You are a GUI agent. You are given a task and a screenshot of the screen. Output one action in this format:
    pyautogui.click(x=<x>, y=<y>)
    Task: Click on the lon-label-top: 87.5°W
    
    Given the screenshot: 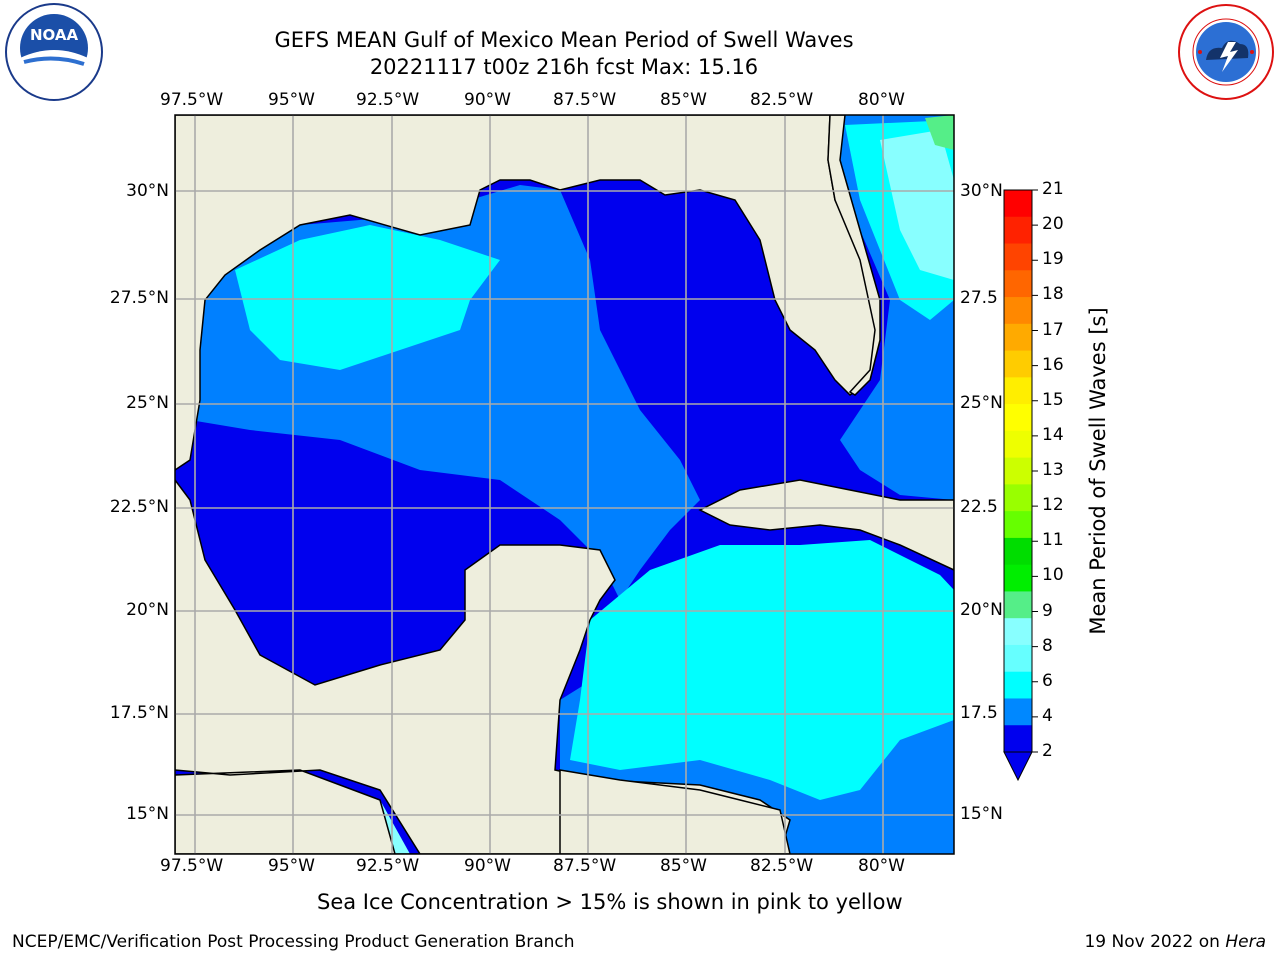 What is the action you would take?
    pyautogui.click(x=585, y=100)
    